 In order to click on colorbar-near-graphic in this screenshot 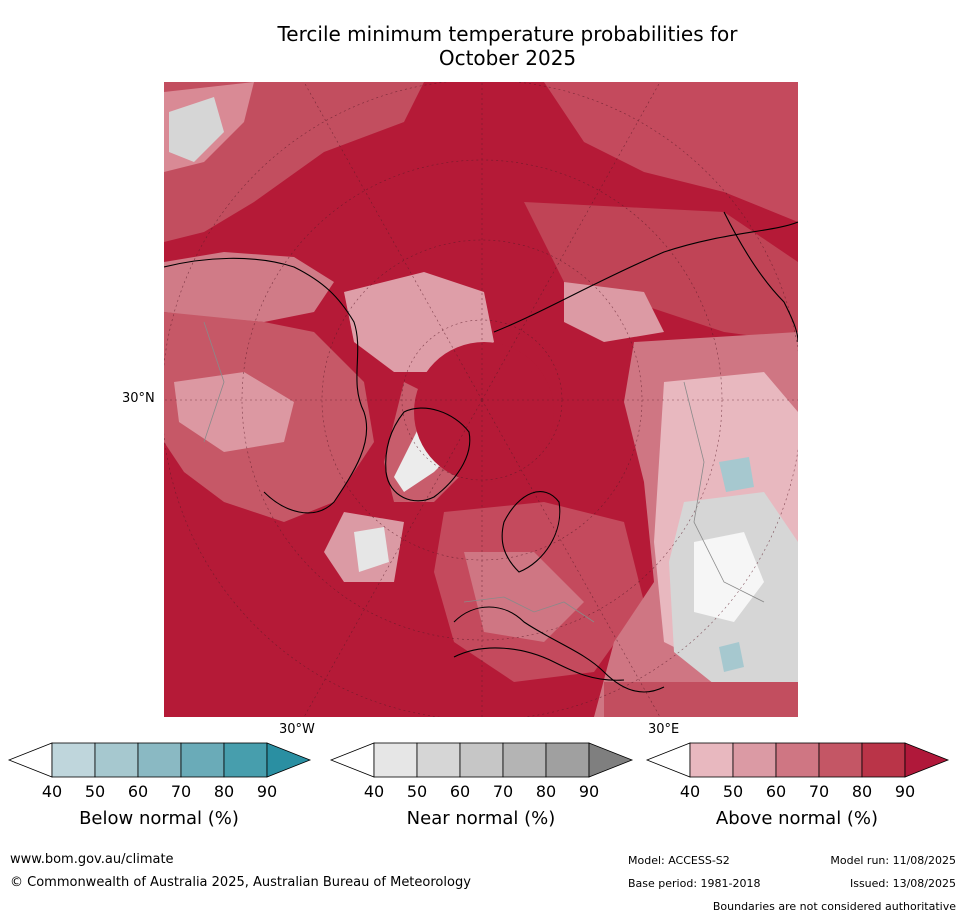, I will do `click(481, 760)`.